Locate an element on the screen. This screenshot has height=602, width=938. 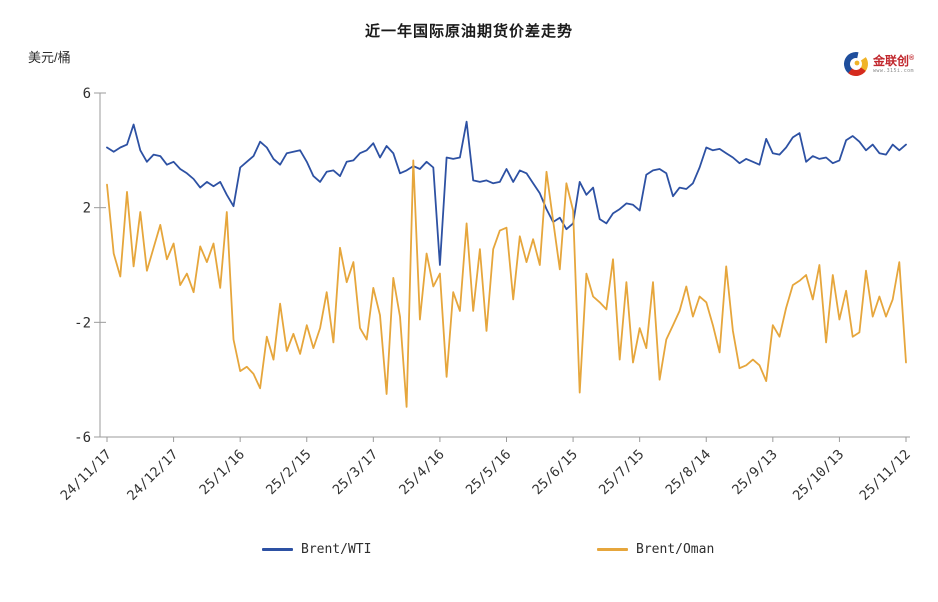
x-axis-date-label: 25/9/13 is located at coordinates (755, 473).